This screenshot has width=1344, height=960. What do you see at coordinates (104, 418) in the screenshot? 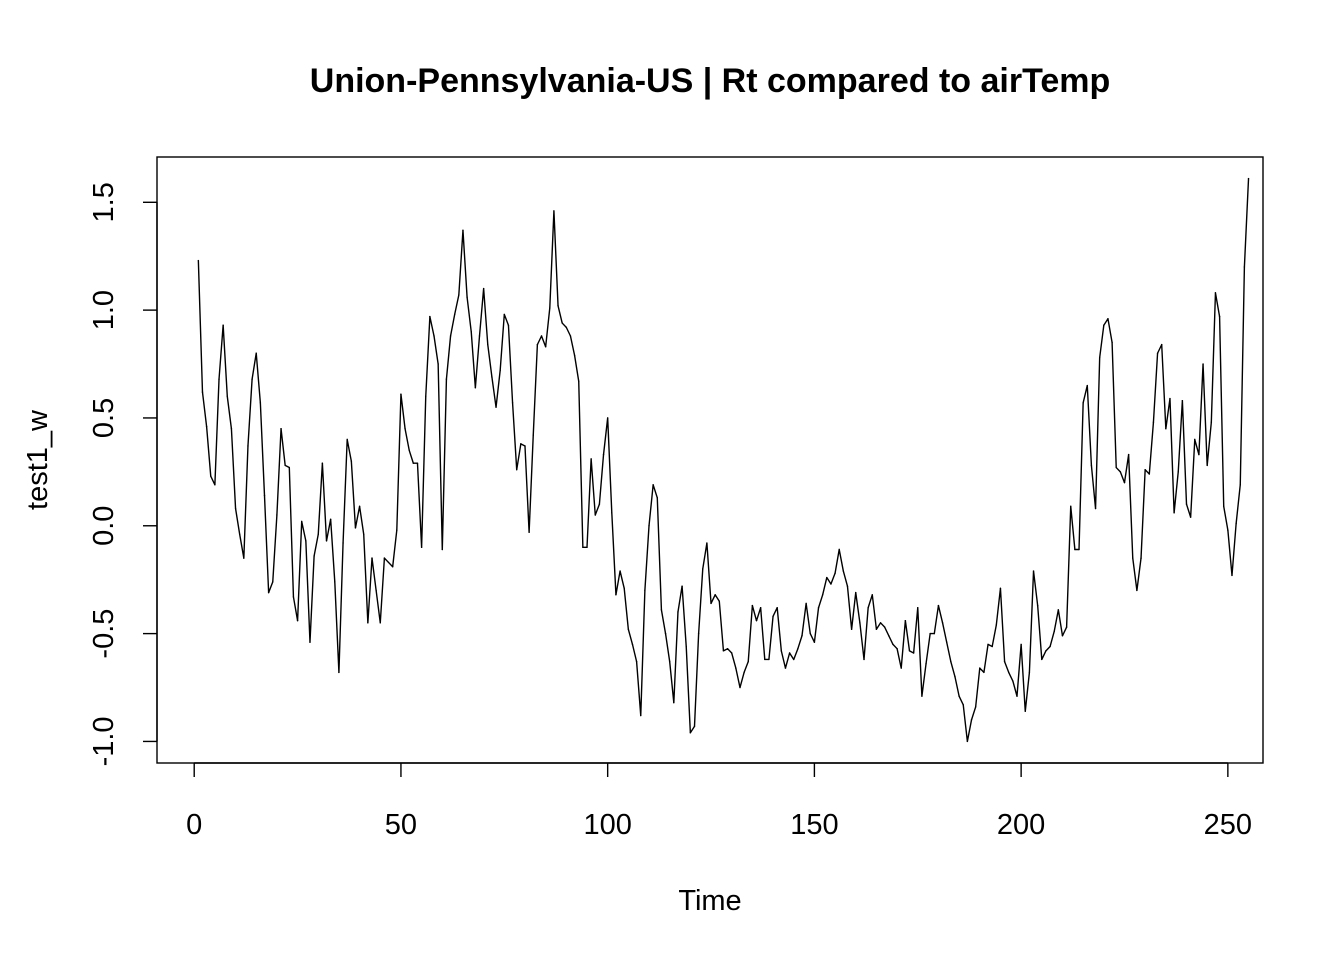
I see `y-tick-label: 0.5` at bounding box center [104, 418].